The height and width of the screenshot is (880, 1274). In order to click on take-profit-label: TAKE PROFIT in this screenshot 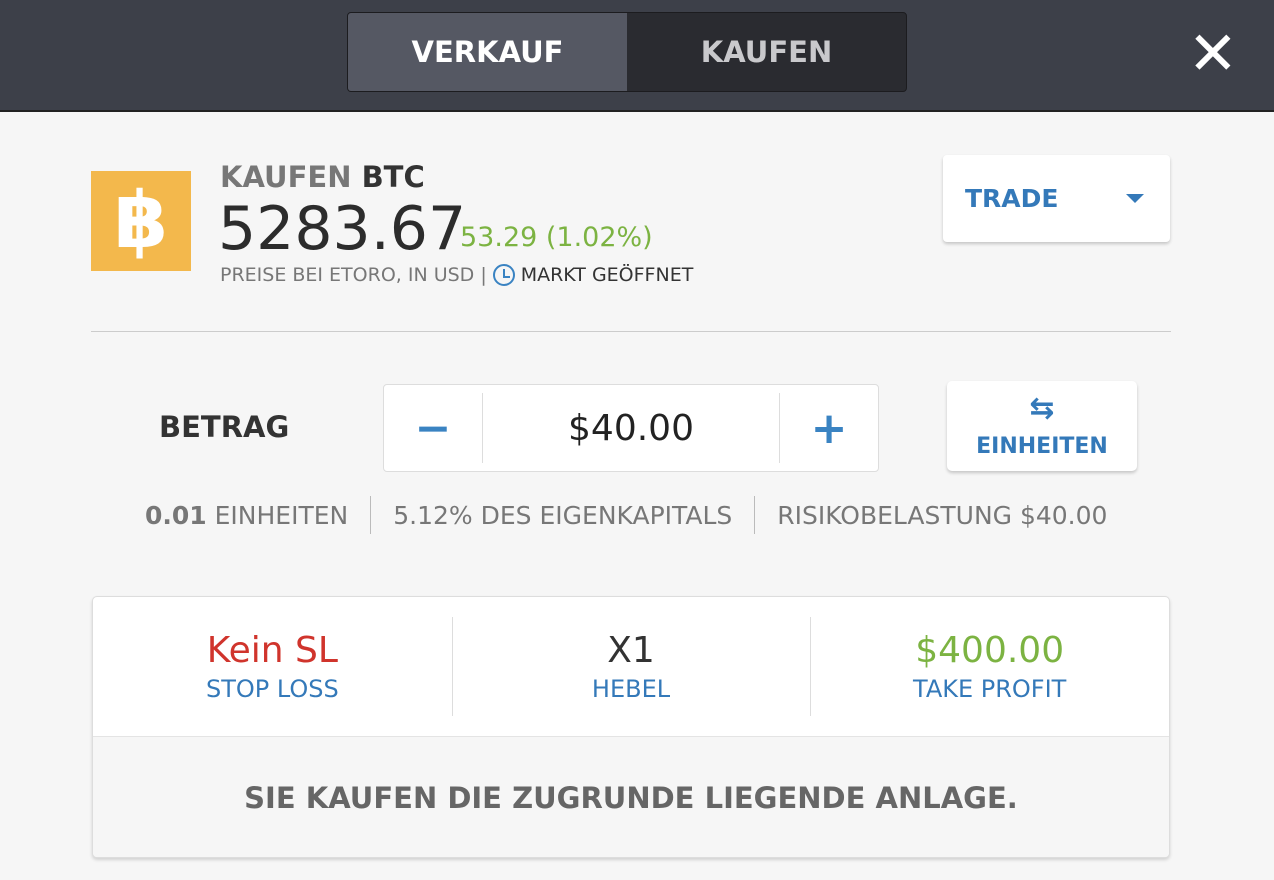, I will do `click(990, 688)`.